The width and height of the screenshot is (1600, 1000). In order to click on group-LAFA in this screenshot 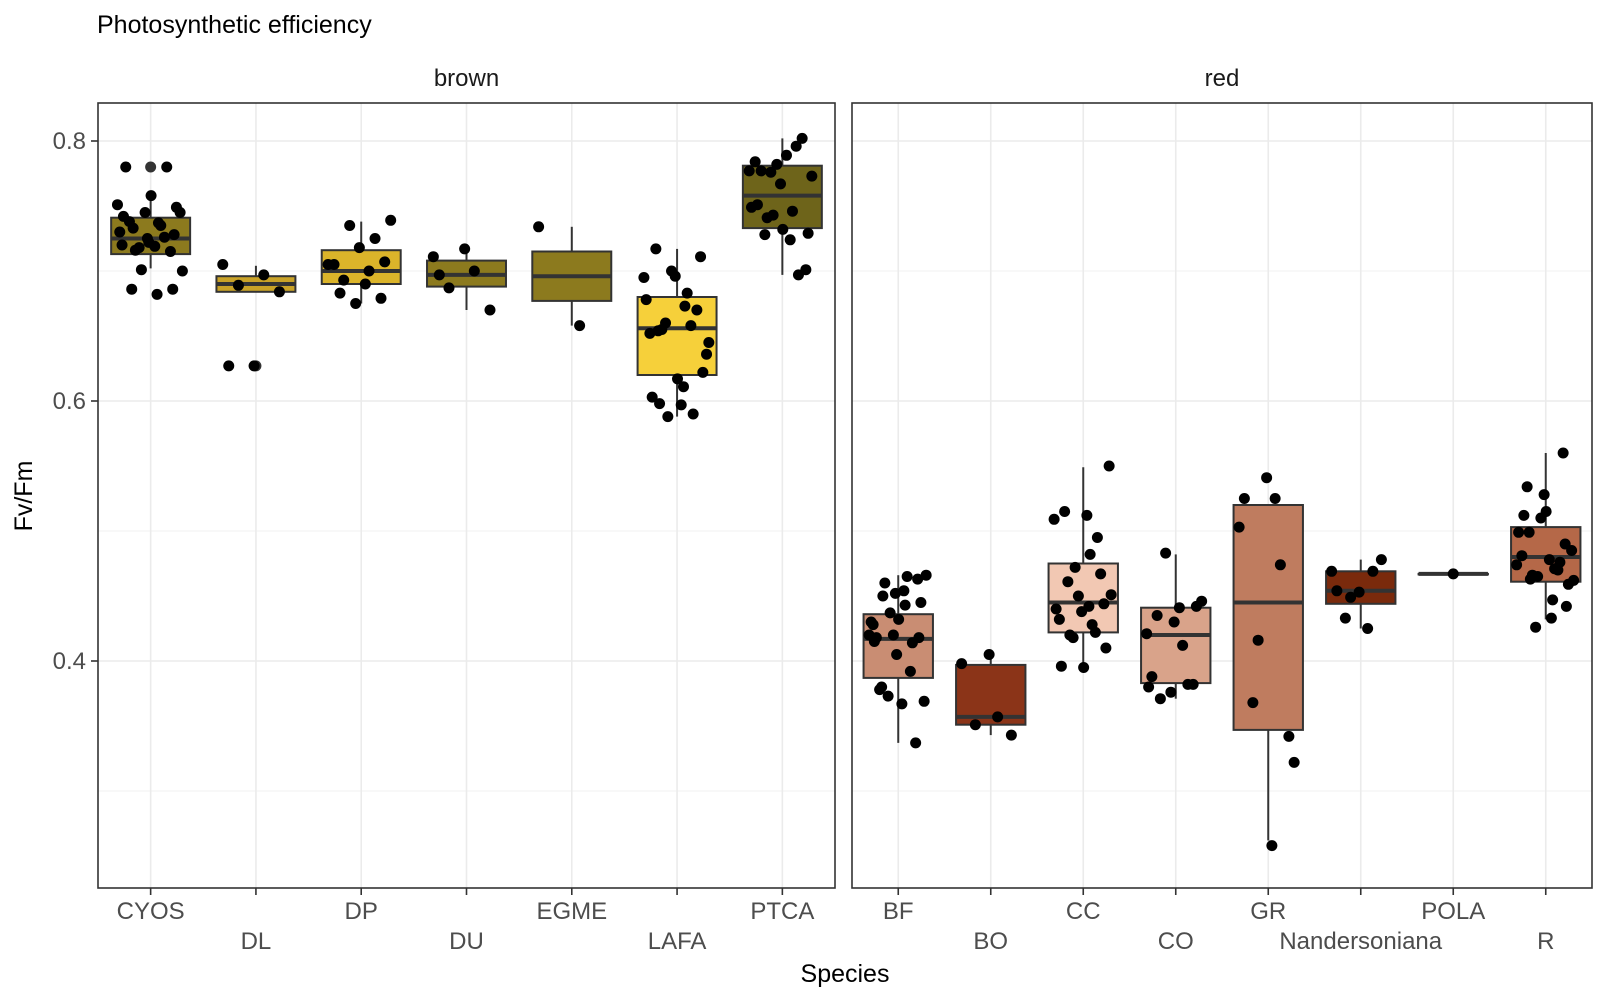, I will do `click(677, 333)`.